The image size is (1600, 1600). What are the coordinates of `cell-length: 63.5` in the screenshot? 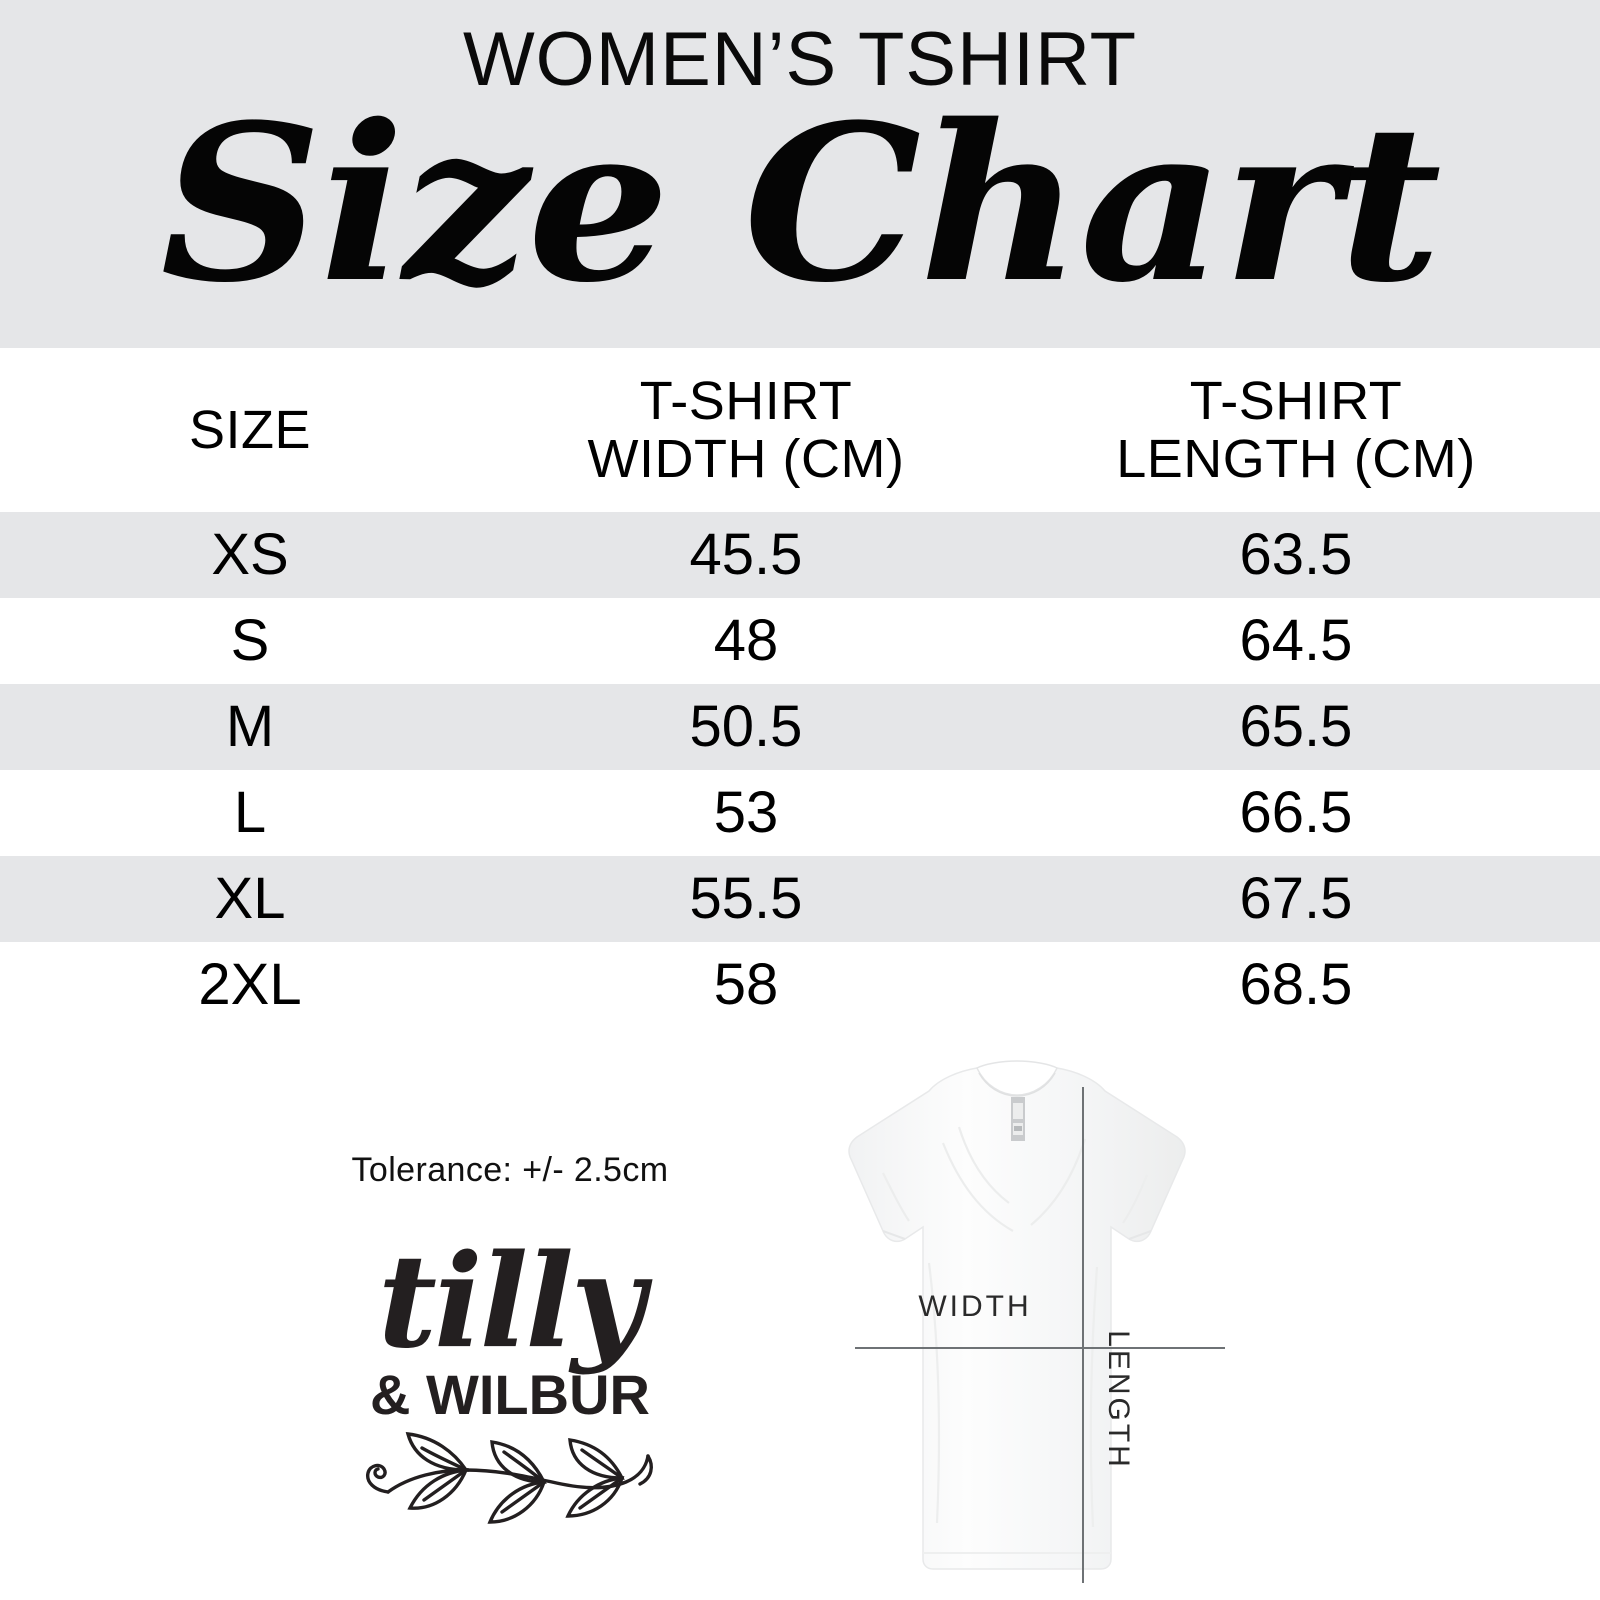 It's located at (1296, 554).